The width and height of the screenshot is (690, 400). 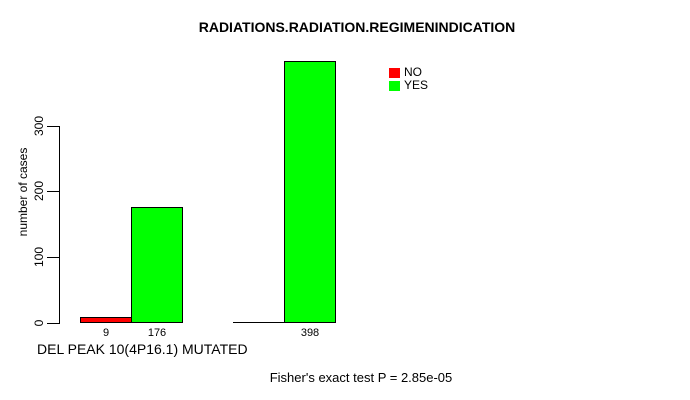 What do you see at coordinates (23, 192) in the screenshot?
I see `y-axis-title: number of cases` at bounding box center [23, 192].